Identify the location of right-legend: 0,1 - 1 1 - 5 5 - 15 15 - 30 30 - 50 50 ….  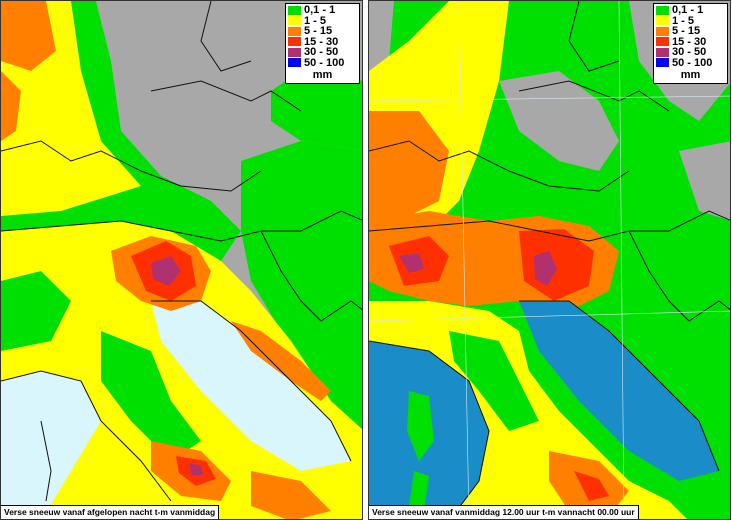
(690, 43).